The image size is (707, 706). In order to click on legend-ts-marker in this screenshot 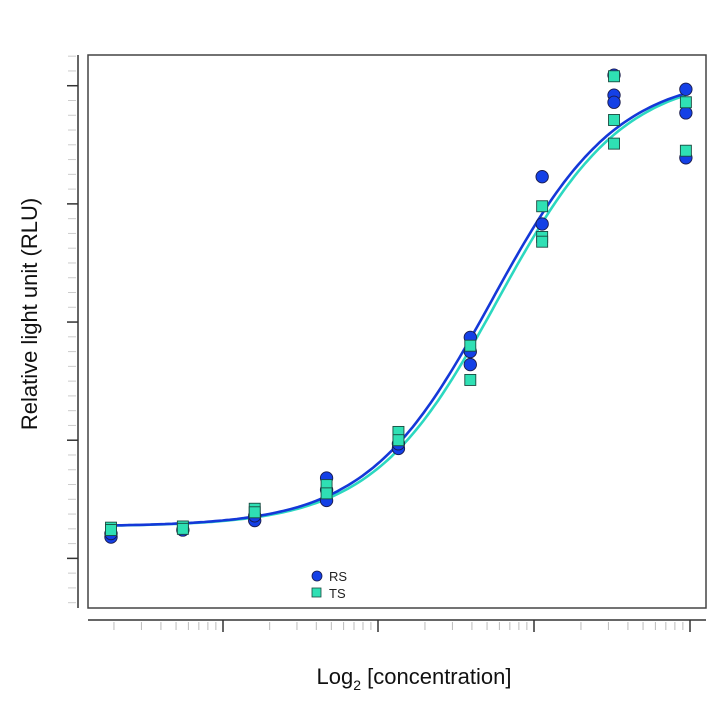, I will do `click(316, 592)`.